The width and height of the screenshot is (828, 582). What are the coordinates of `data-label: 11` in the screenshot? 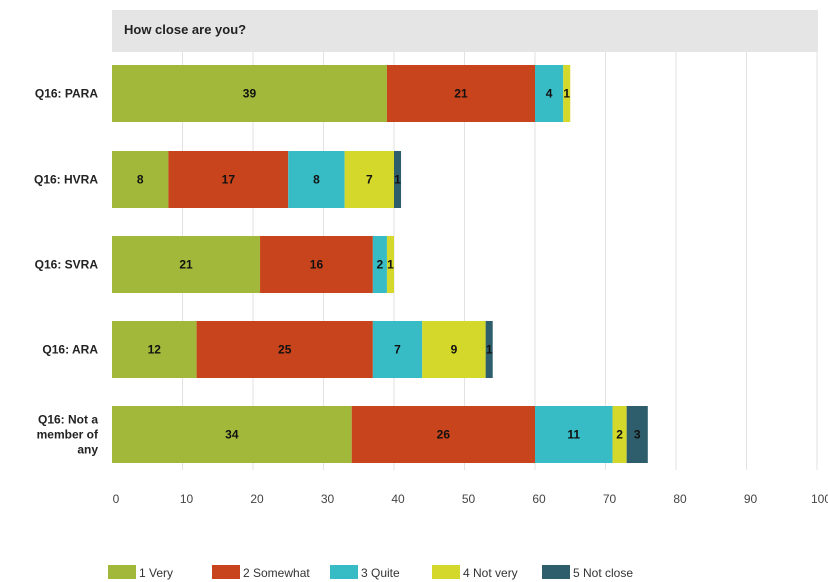 It's located at (573, 435).